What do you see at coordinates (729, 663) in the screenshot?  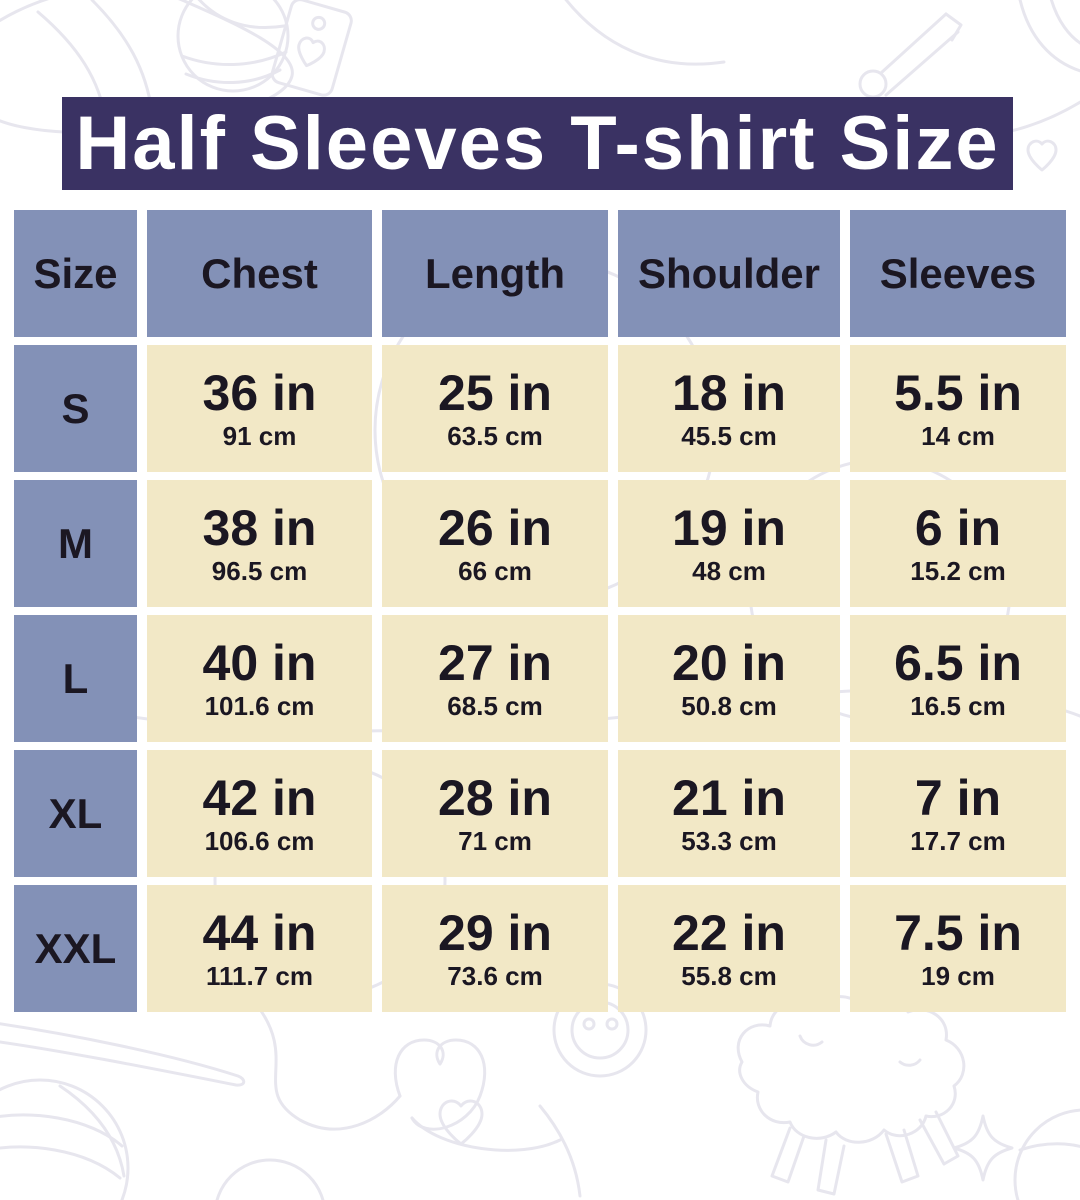 I see `value-inches: 20 in` at bounding box center [729, 663].